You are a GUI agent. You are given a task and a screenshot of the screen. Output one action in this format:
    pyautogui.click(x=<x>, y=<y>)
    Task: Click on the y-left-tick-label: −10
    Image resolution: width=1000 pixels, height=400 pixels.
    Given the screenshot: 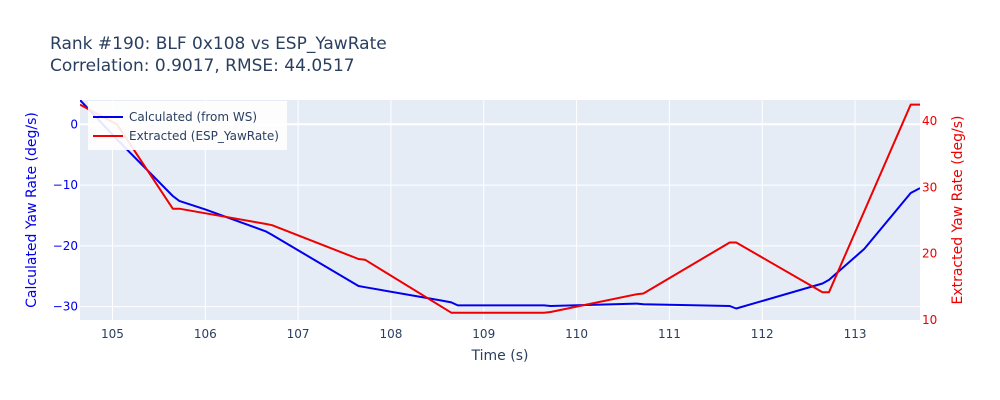 What is the action you would take?
    pyautogui.click(x=65, y=185)
    